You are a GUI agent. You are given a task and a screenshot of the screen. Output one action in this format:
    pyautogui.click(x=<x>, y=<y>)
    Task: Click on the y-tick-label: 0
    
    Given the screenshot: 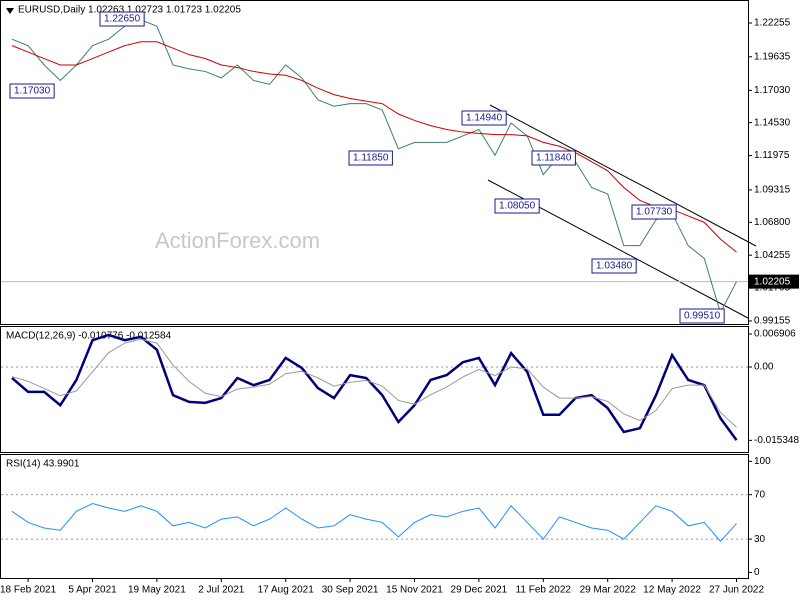 What is the action you would take?
    pyautogui.click(x=757, y=572)
    